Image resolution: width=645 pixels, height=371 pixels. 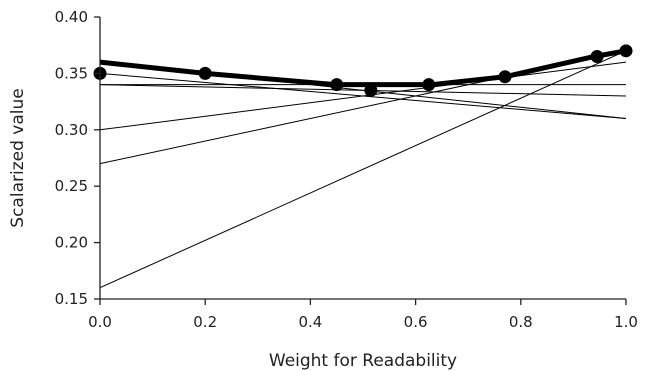 I want to click on y-tick-label: 0.30, so click(x=71, y=130).